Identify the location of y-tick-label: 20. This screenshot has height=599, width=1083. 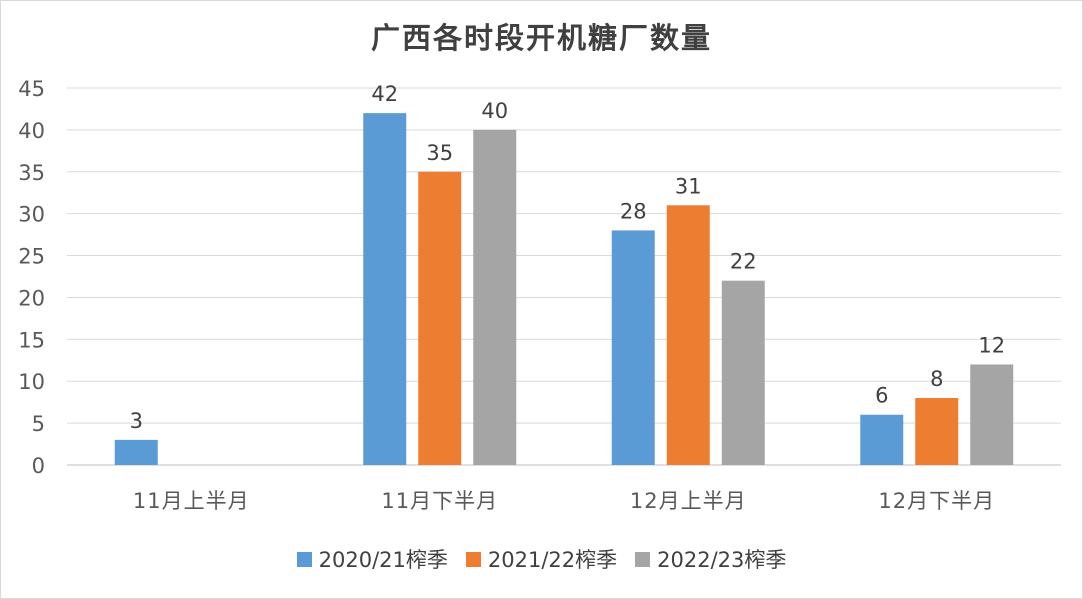
(31, 298).